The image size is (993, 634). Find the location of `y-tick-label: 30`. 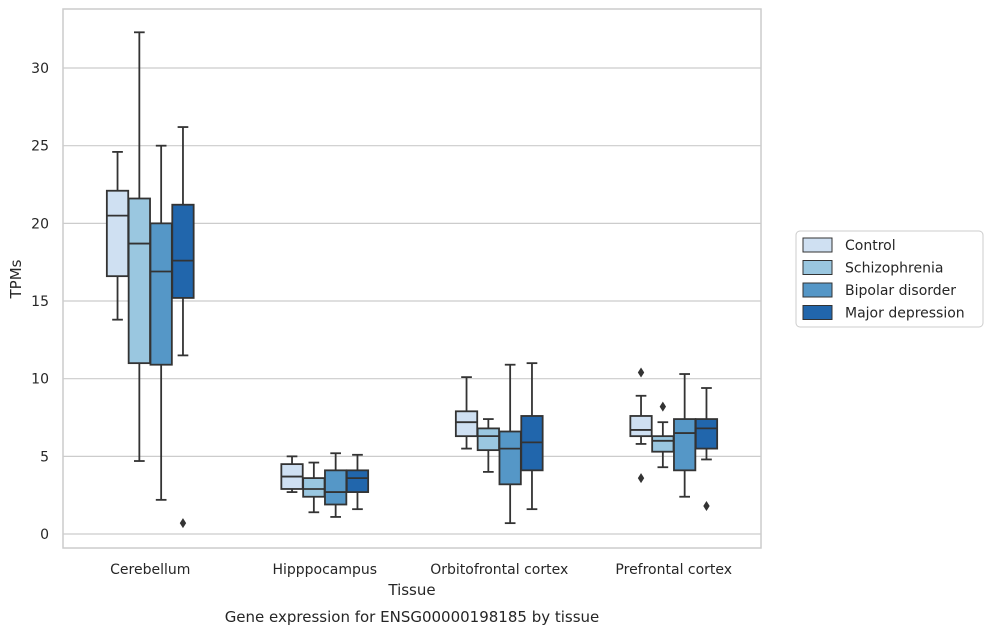

y-tick-label: 30 is located at coordinates (40, 69).